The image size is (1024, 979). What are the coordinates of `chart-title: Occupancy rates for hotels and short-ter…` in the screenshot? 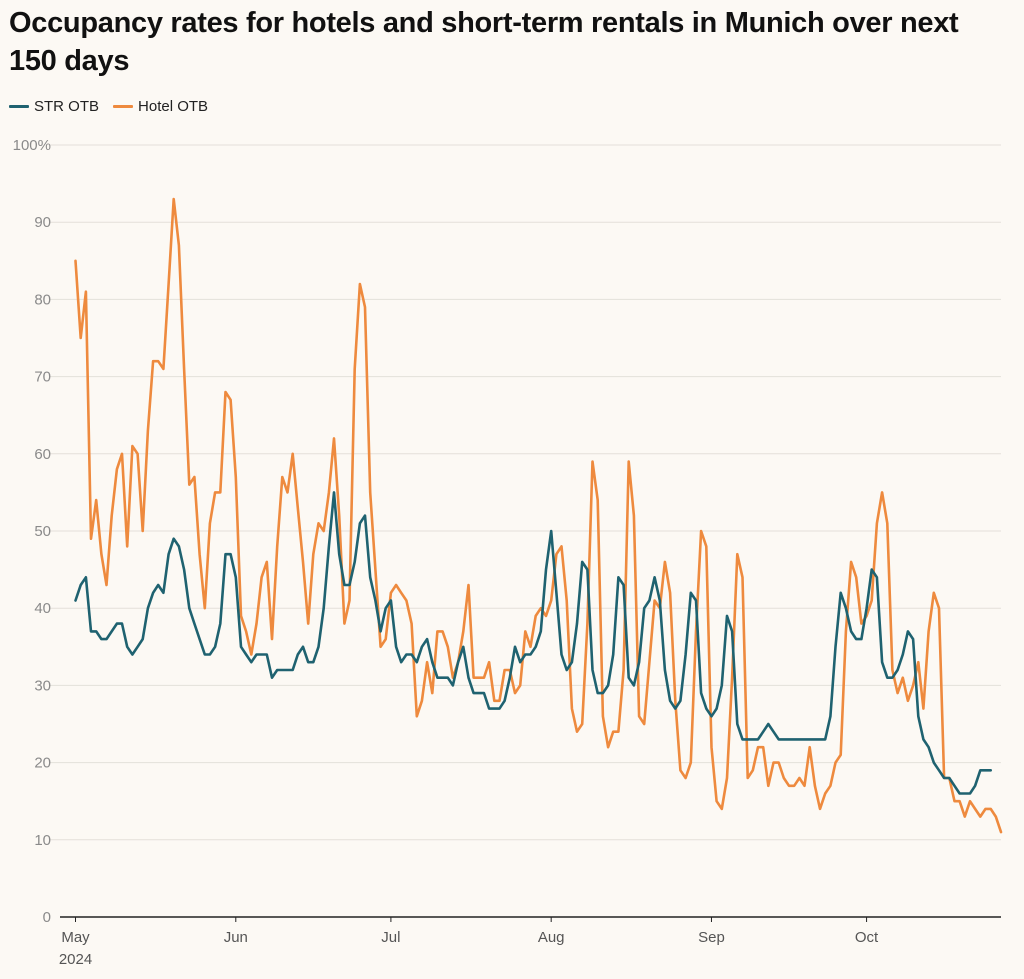 It's located at (484, 42).